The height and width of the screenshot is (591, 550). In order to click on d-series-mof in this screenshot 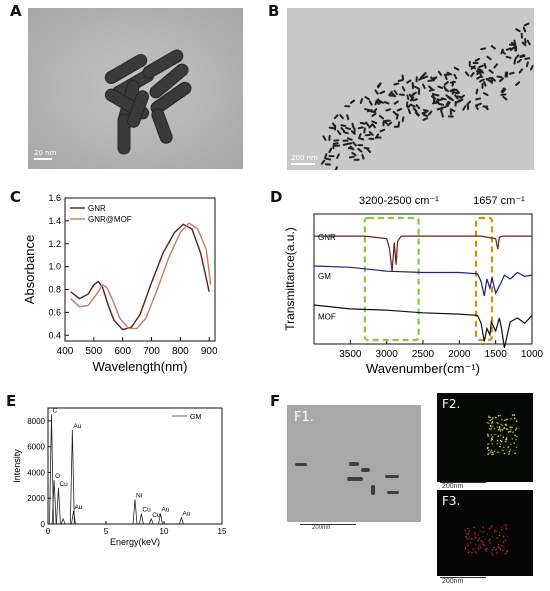, I will do `click(423, 326)`.